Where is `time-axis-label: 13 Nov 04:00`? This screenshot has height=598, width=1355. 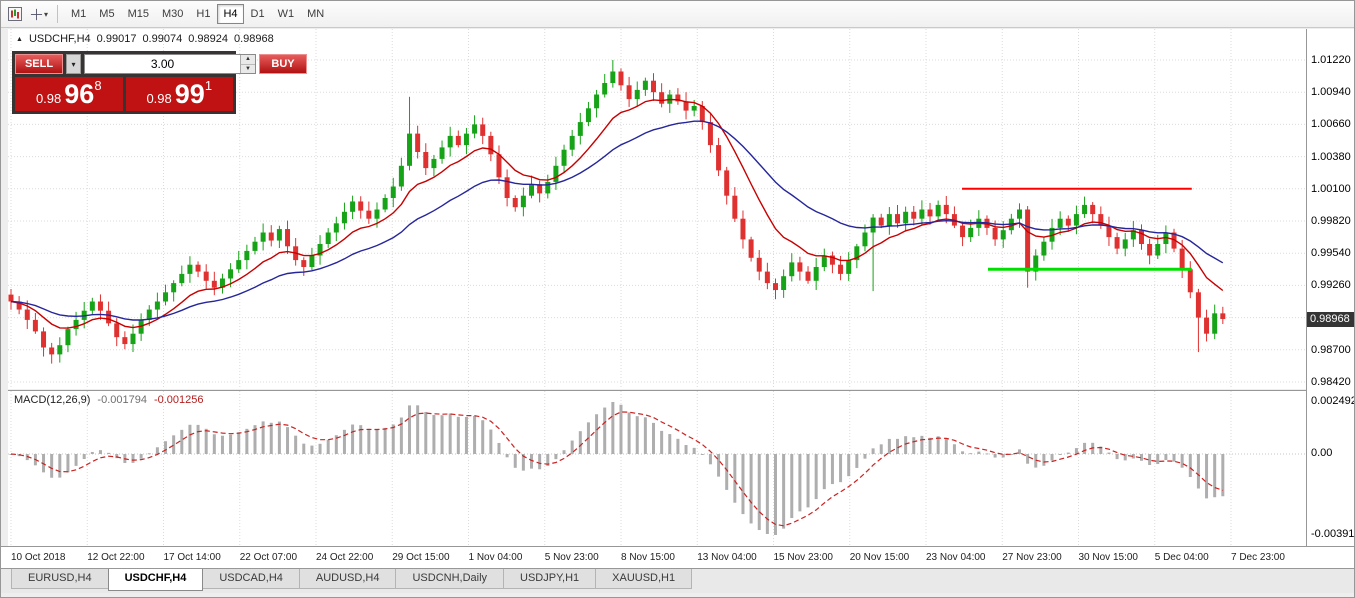 time-axis-label: 13 Nov 04:00 is located at coordinates (727, 557).